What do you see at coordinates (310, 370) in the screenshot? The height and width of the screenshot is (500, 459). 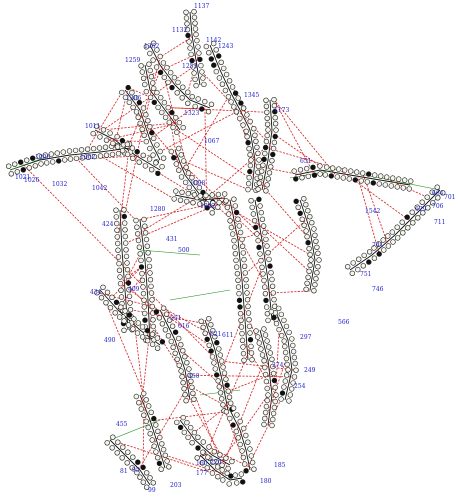 I see `position-label: 249` at bounding box center [310, 370].